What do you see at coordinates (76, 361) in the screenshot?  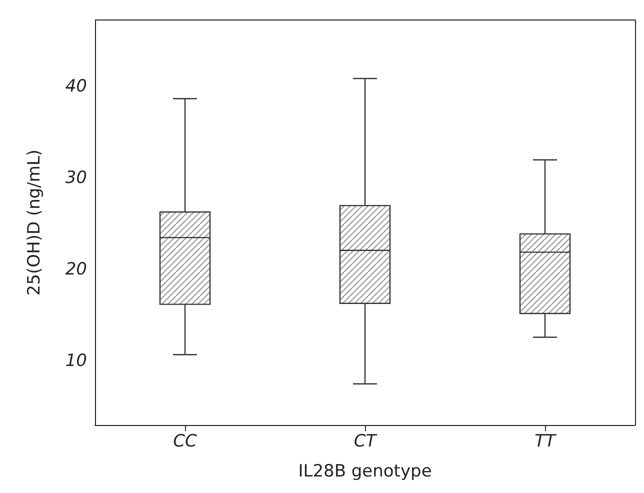 I see `y-tick-label: 10` at bounding box center [76, 361].